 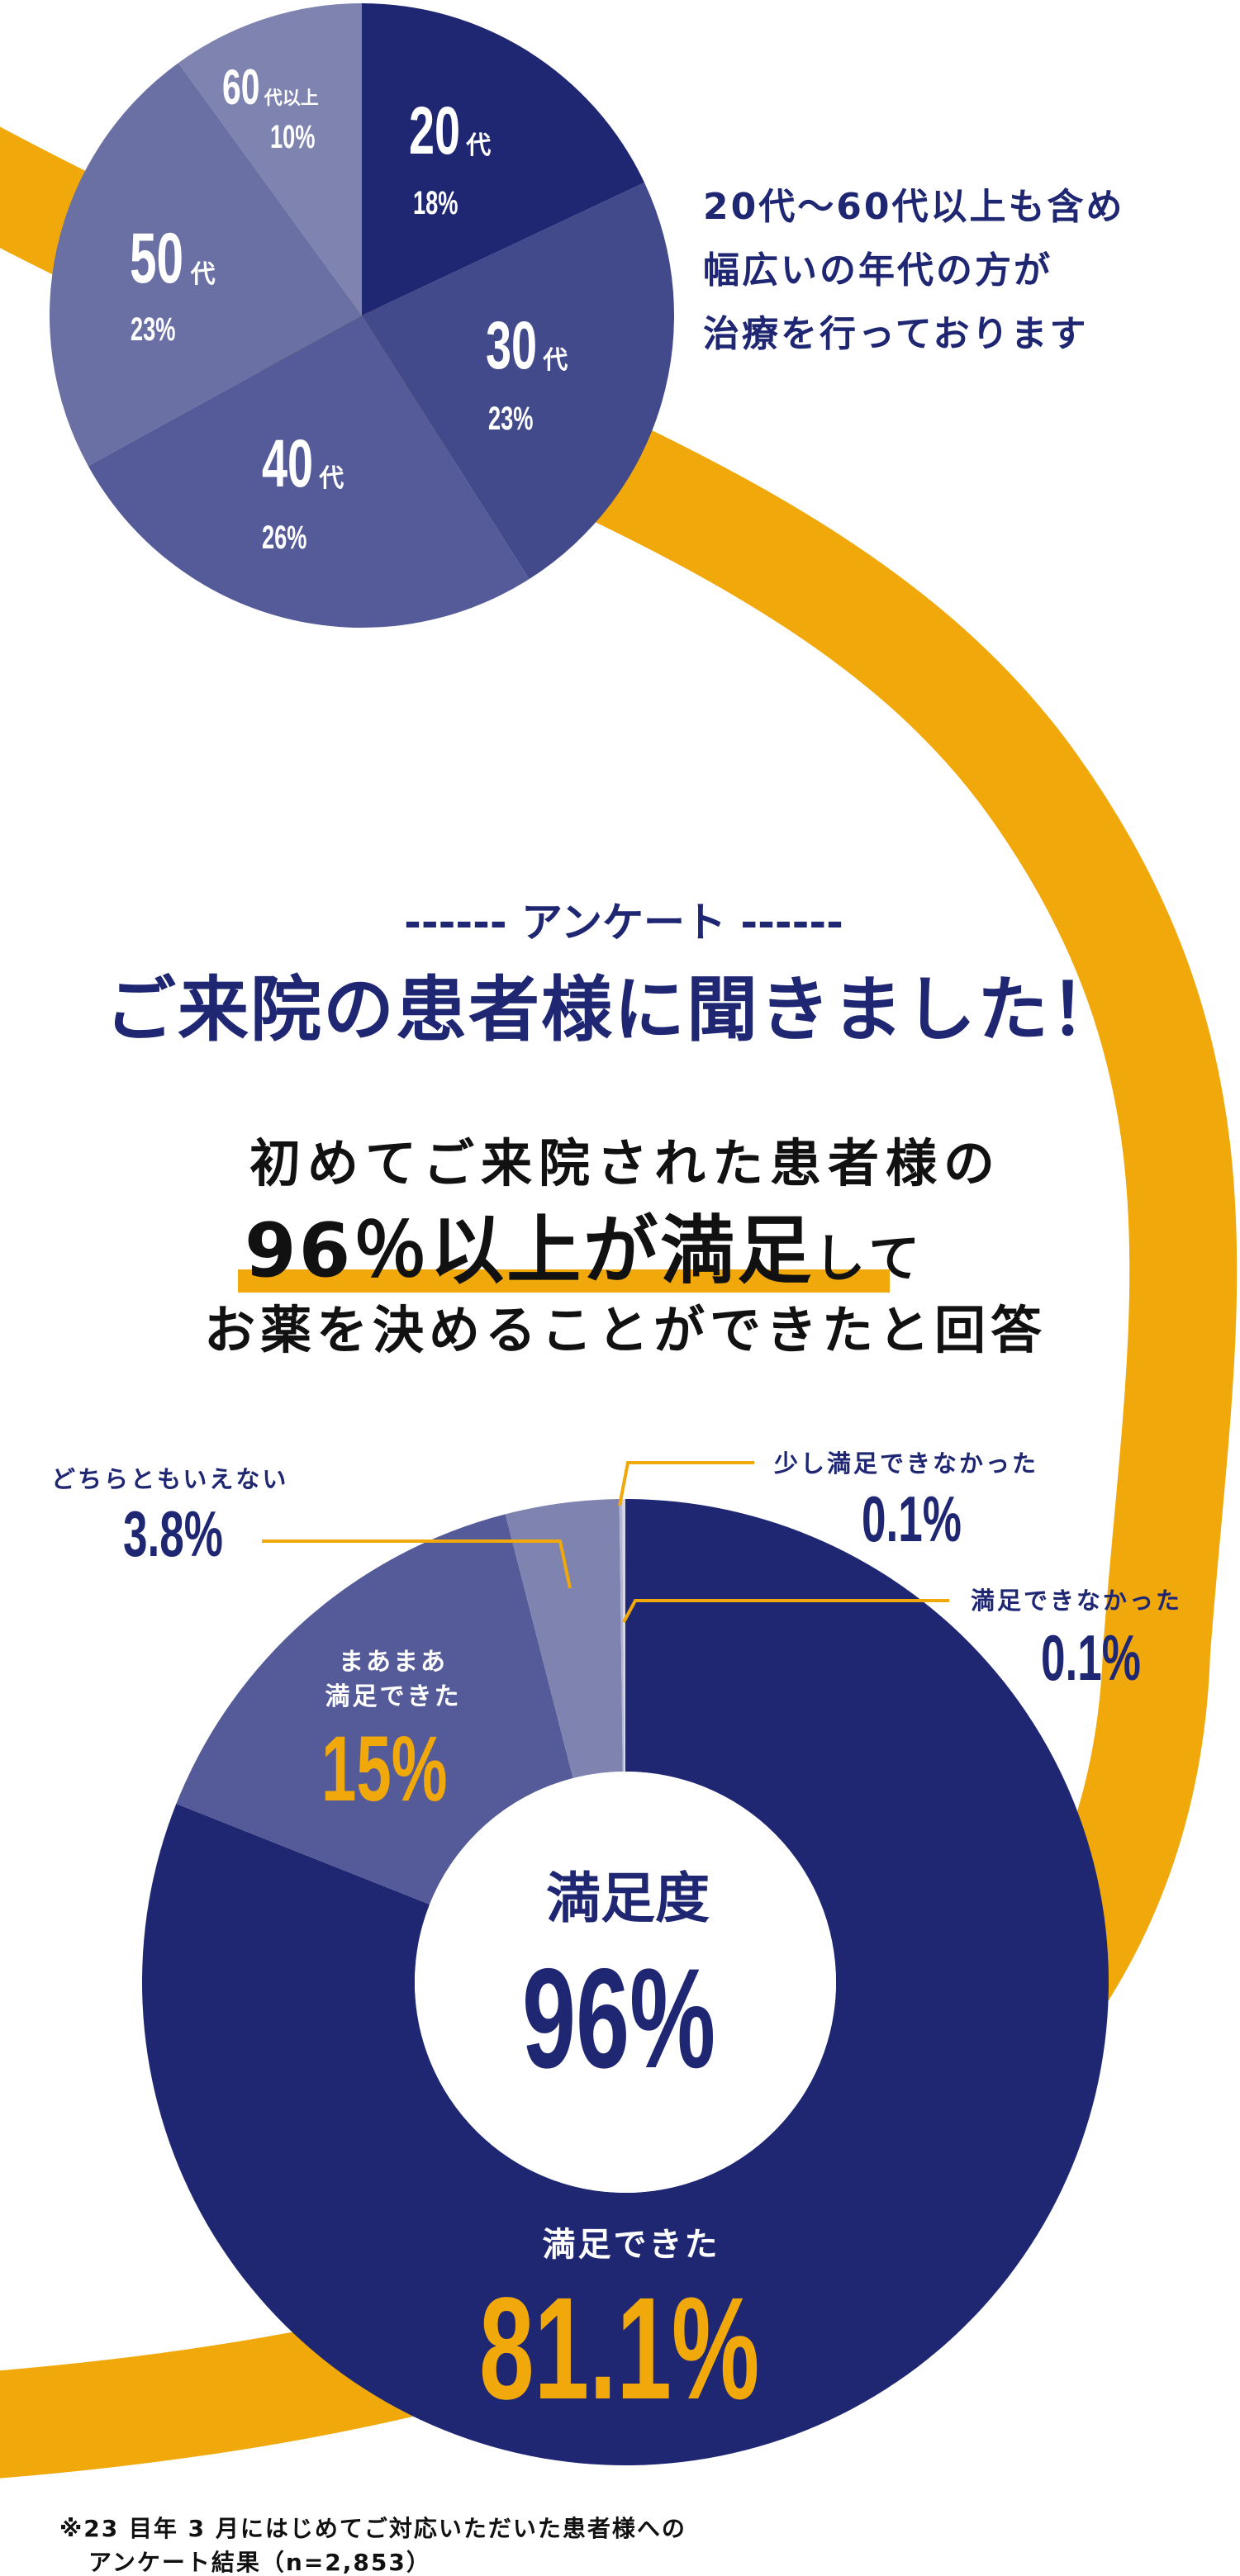 What do you see at coordinates (284, 537) in the screenshot?
I see `slice-value-40s: 26%` at bounding box center [284, 537].